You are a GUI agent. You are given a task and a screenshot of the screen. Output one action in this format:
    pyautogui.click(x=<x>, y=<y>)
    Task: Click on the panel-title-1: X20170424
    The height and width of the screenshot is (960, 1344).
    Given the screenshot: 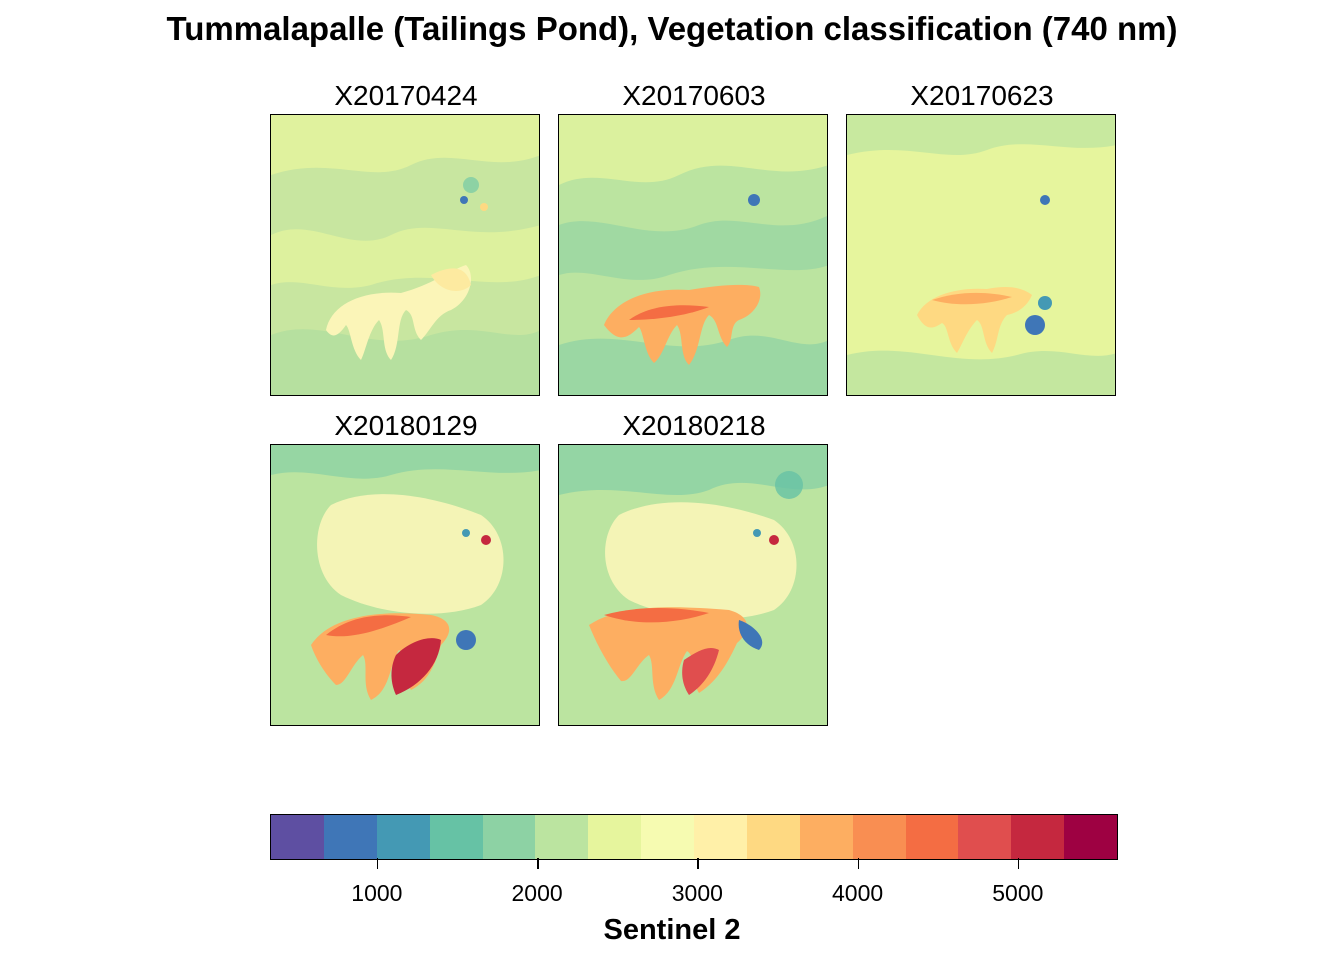 What is the action you would take?
    pyautogui.click(x=406, y=95)
    